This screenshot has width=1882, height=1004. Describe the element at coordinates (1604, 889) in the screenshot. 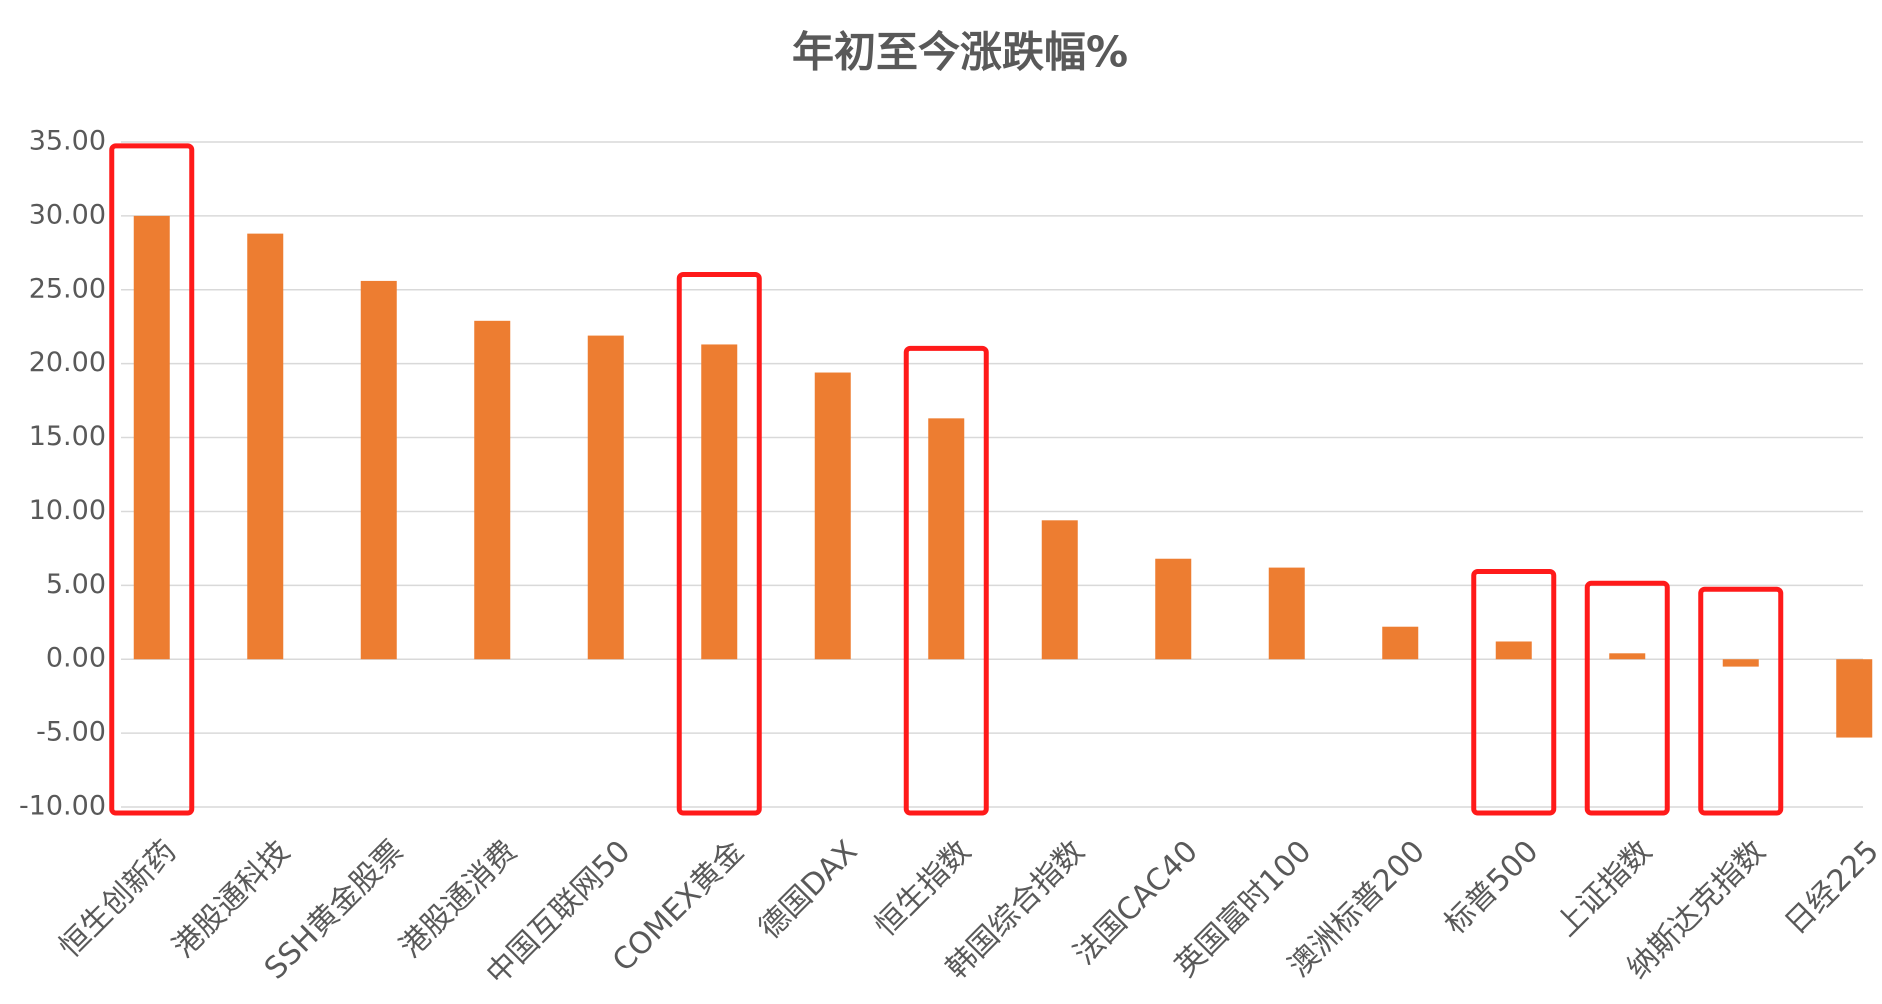

I see `x-tick-label: 上证指数` at that location.